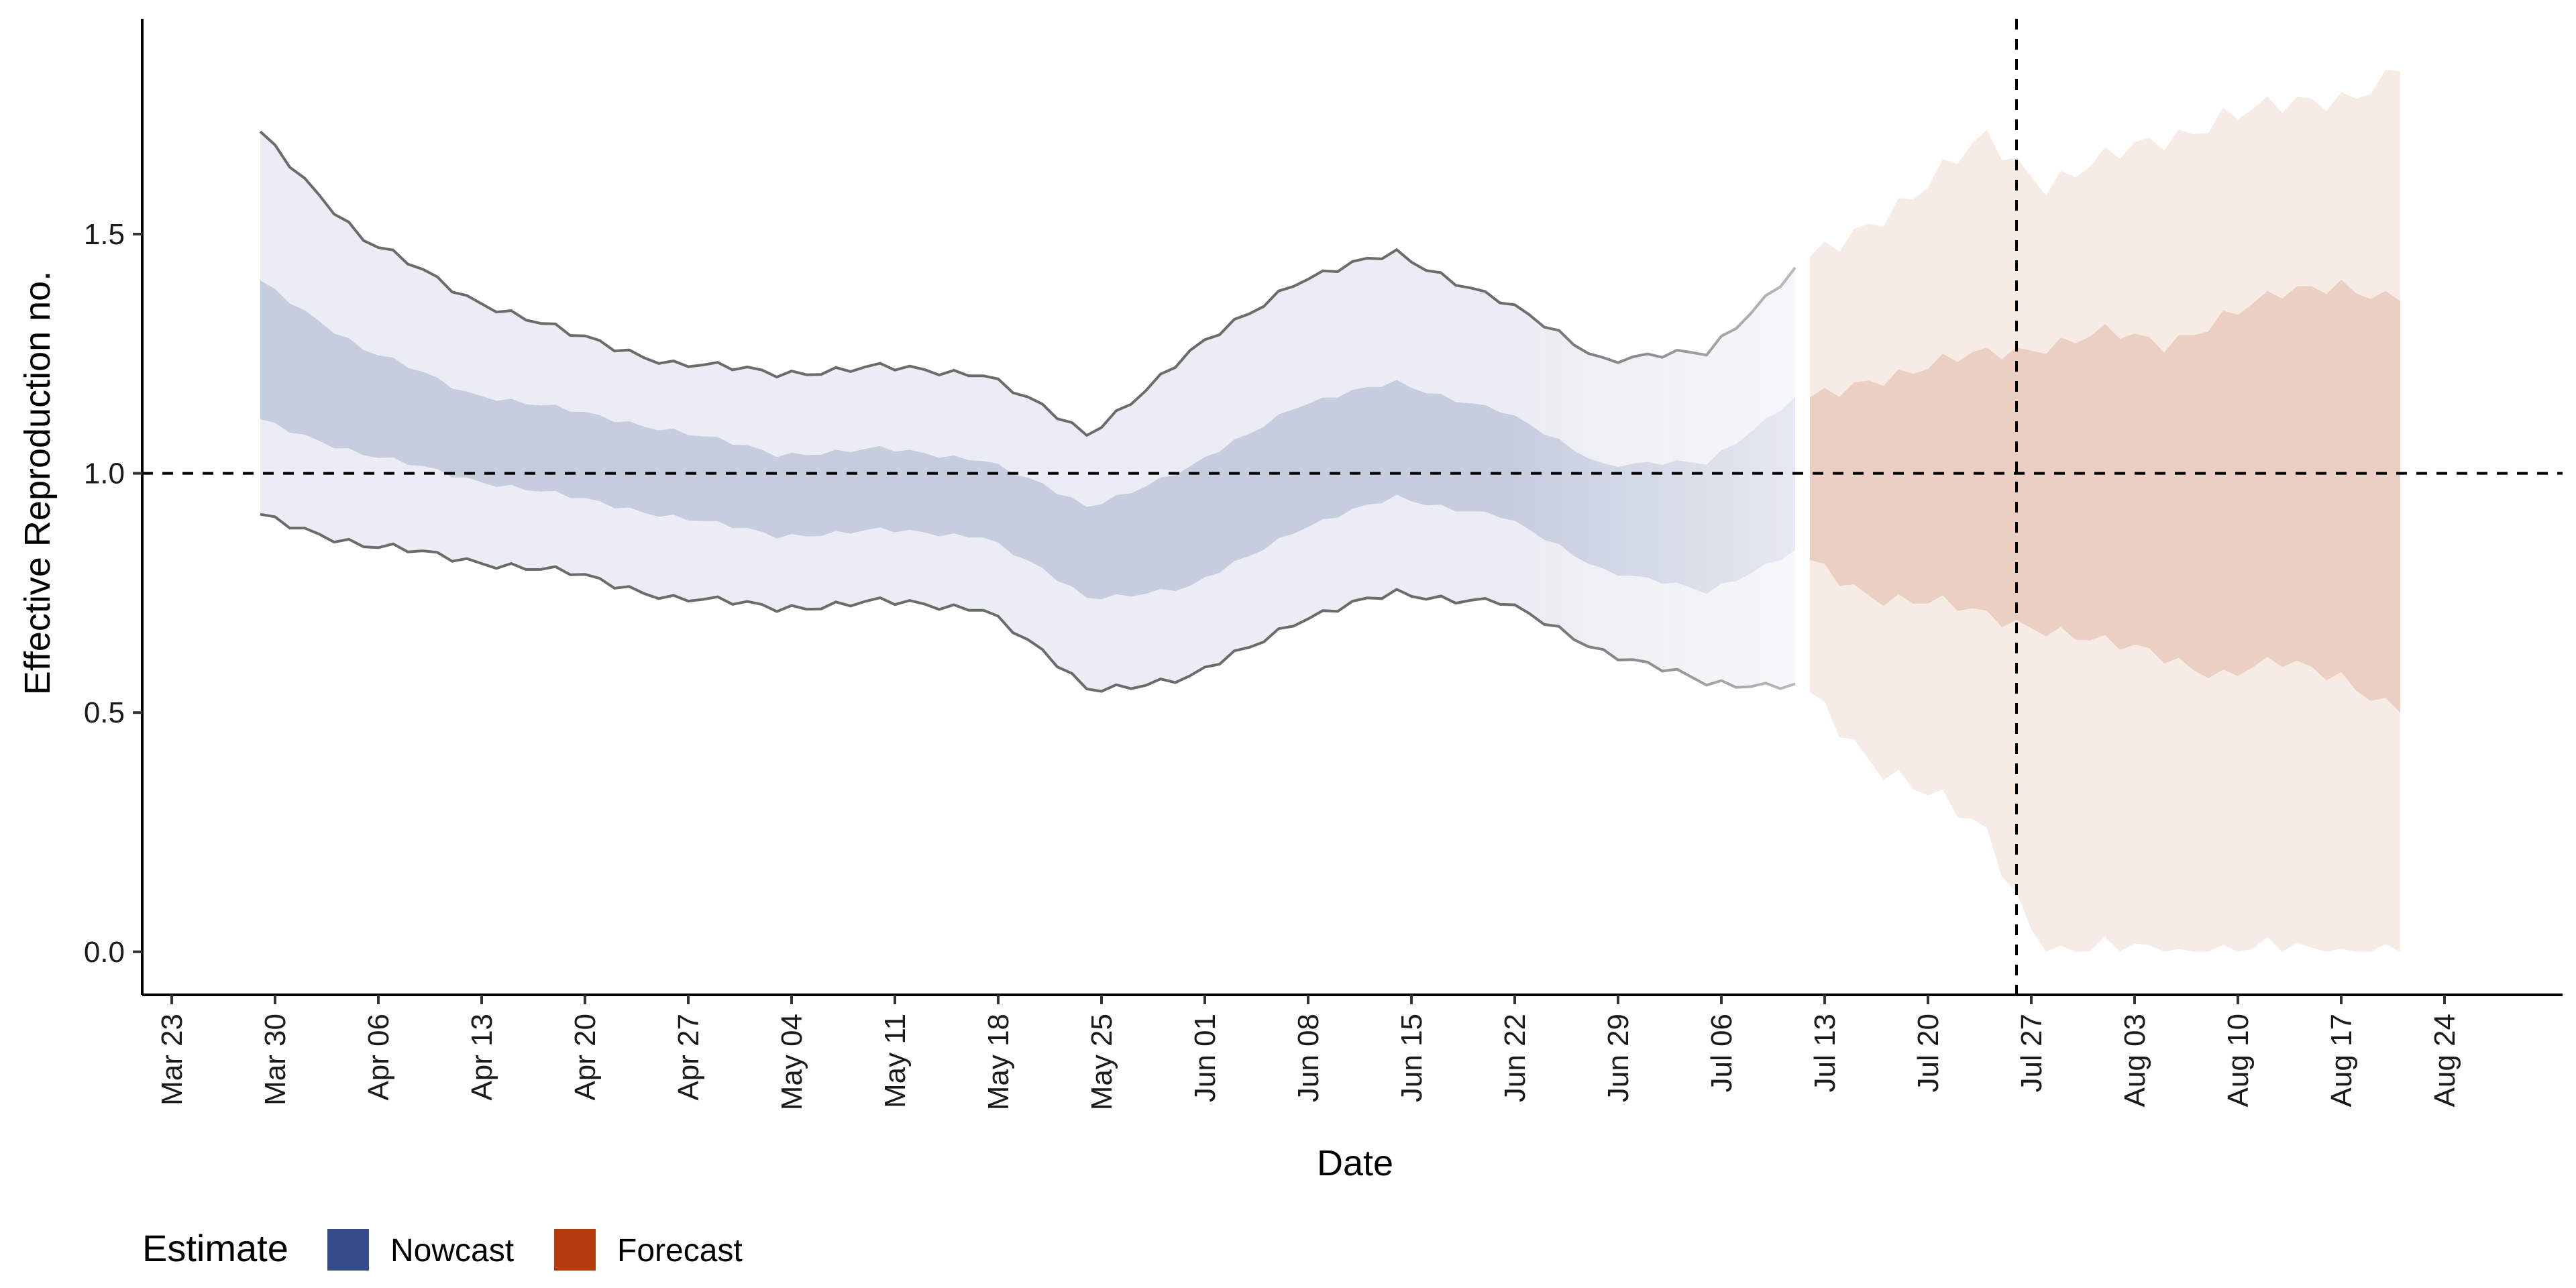  Describe the element at coordinates (2341, 1060) in the screenshot. I see `x-tick-label: Aug 17` at that location.